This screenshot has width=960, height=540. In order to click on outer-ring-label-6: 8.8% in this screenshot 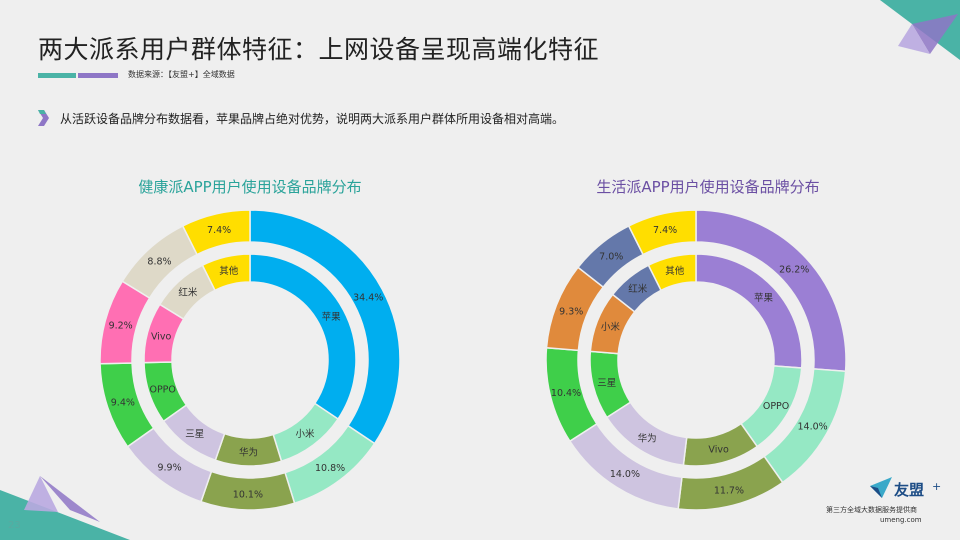, I will do `click(159, 262)`.